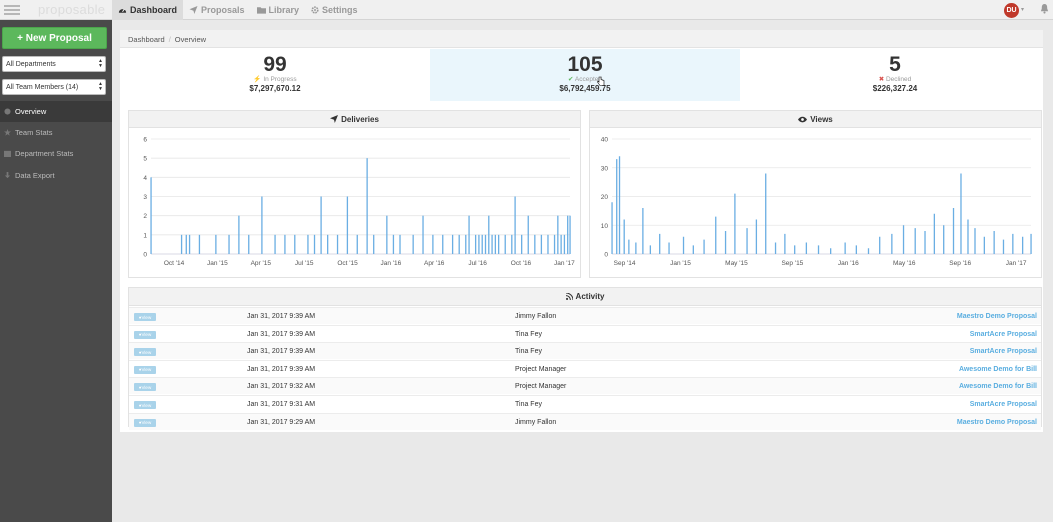 This screenshot has height=522, width=1053. I want to click on breadcrumb: Dashboard / Overview, so click(581, 39).